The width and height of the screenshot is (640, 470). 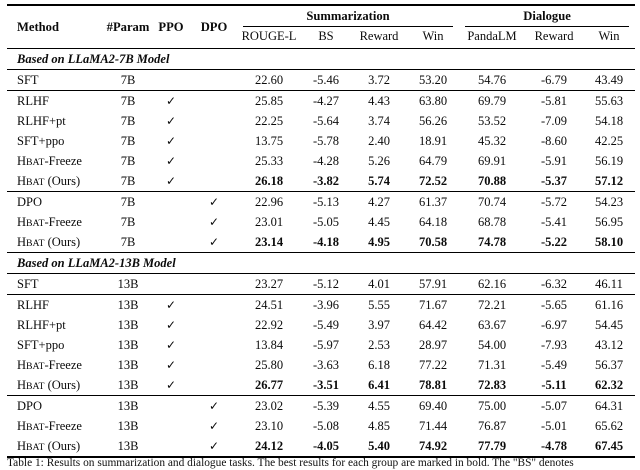 What do you see at coordinates (609, 324) in the screenshot?
I see `value-cell: 54.45` at bounding box center [609, 324].